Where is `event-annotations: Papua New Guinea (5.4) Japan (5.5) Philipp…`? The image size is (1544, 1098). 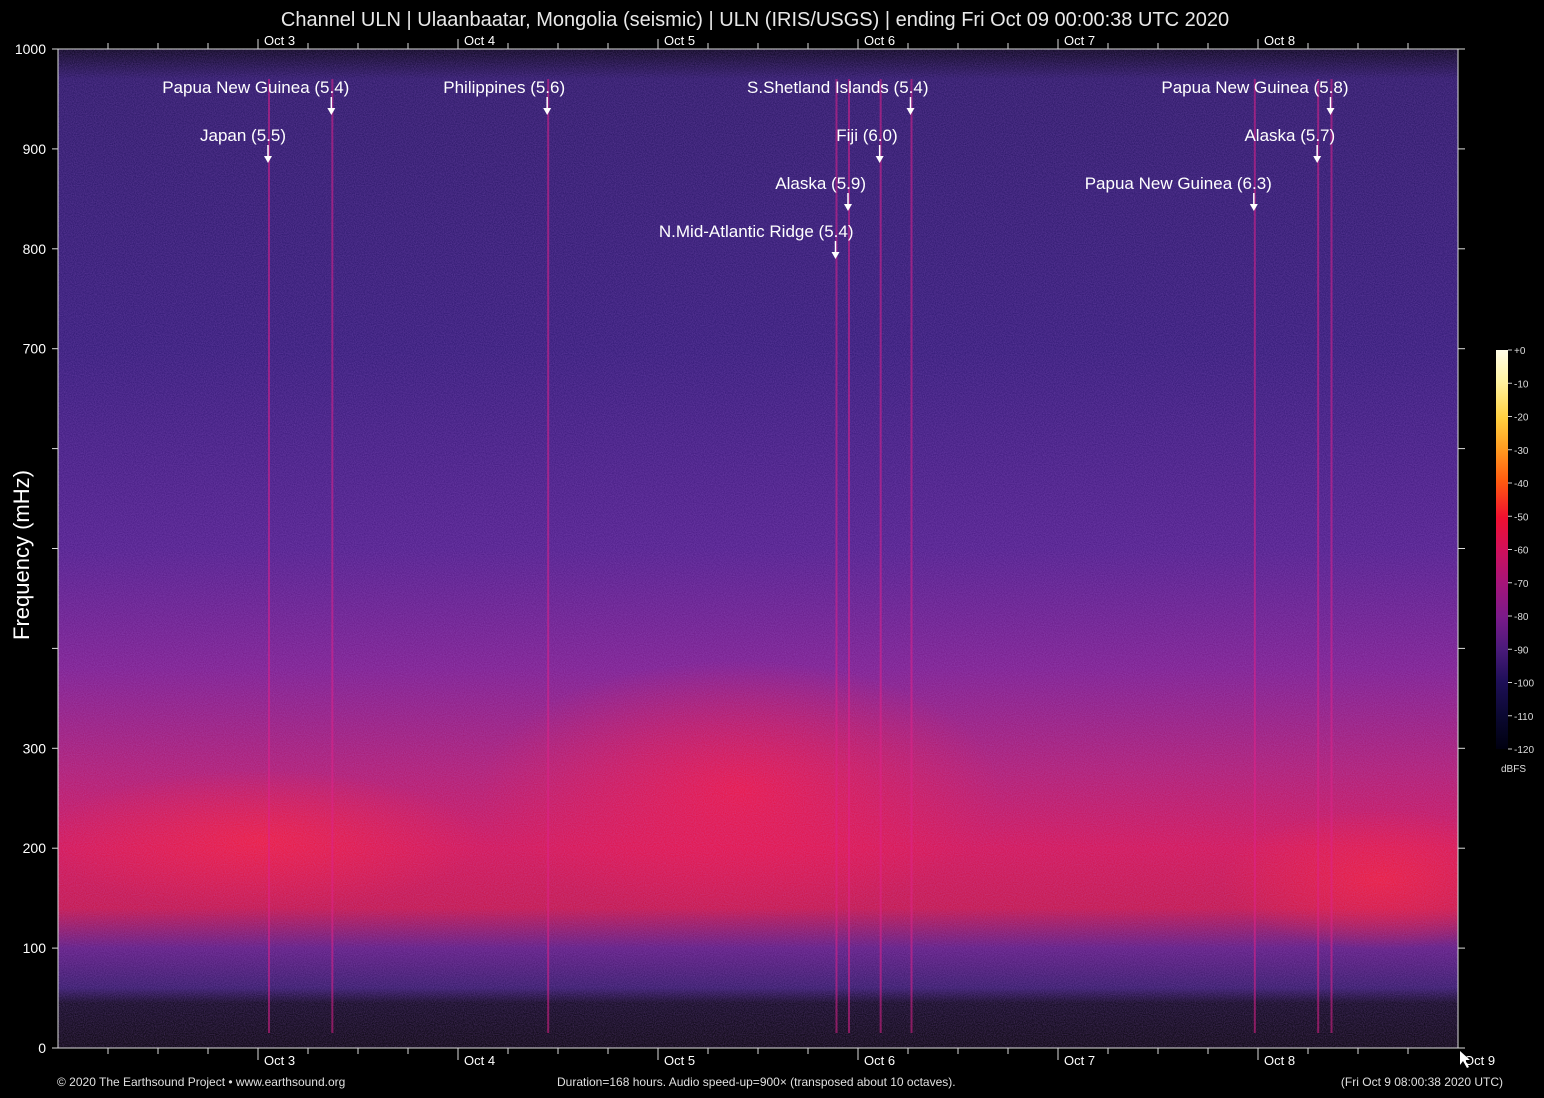
event-annotations: Papua New Guinea (5.4) Japan (5.5) Philipp… is located at coordinates (755, 168).